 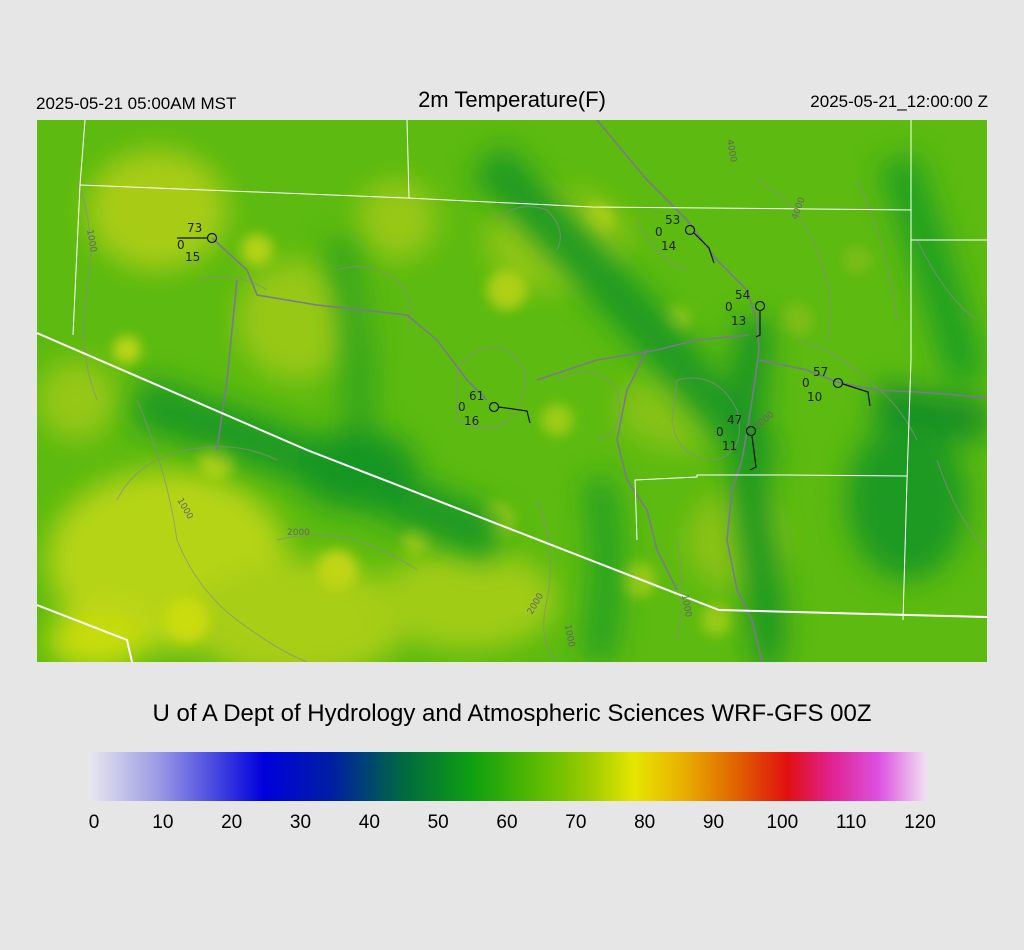 I want to click on station-model: 54 0 13, so click(x=745, y=313).